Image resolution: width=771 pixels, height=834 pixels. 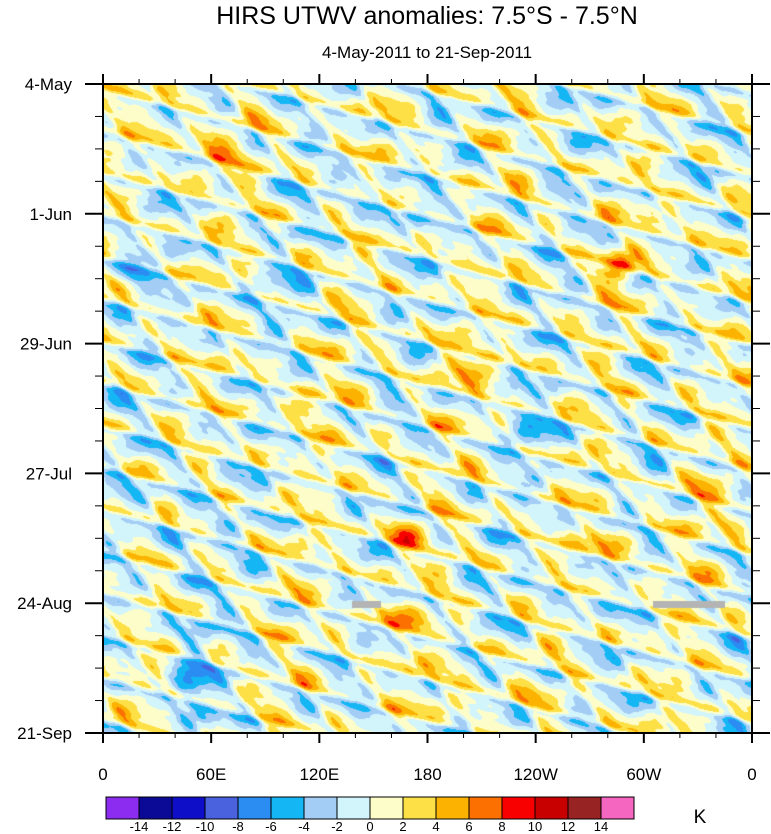 What do you see at coordinates (44, 733) in the screenshot?
I see `y-tick-label: 21-Sep` at bounding box center [44, 733].